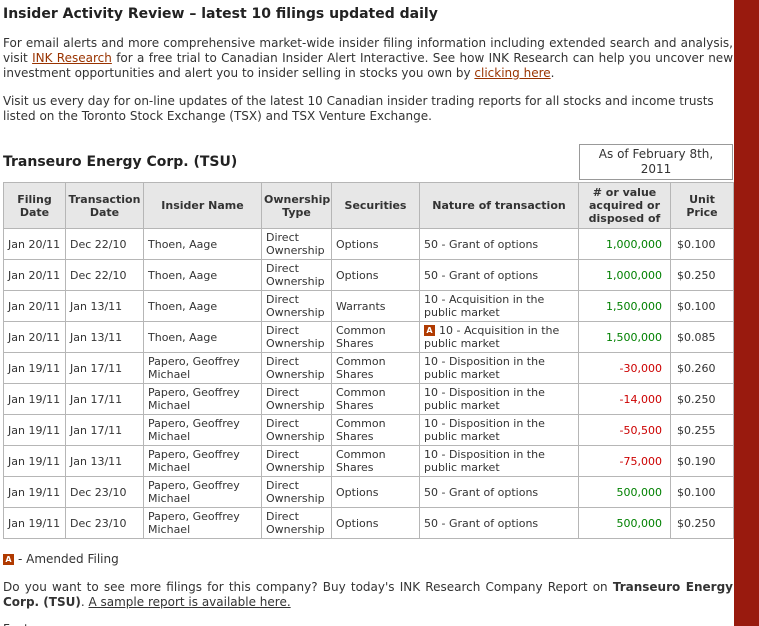 This screenshot has height=626, width=759. I want to click on transaction-date-cell: Dec 22/10, so click(104, 244).